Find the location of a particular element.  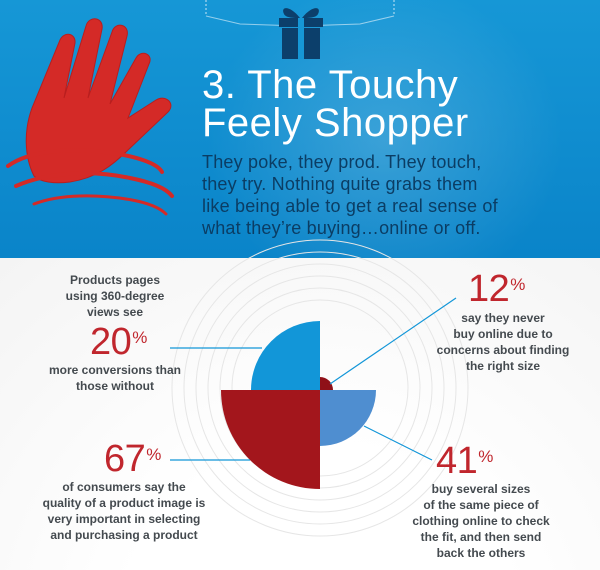

stat-views-line-2: using 360-degree is located at coordinates (115, 296).